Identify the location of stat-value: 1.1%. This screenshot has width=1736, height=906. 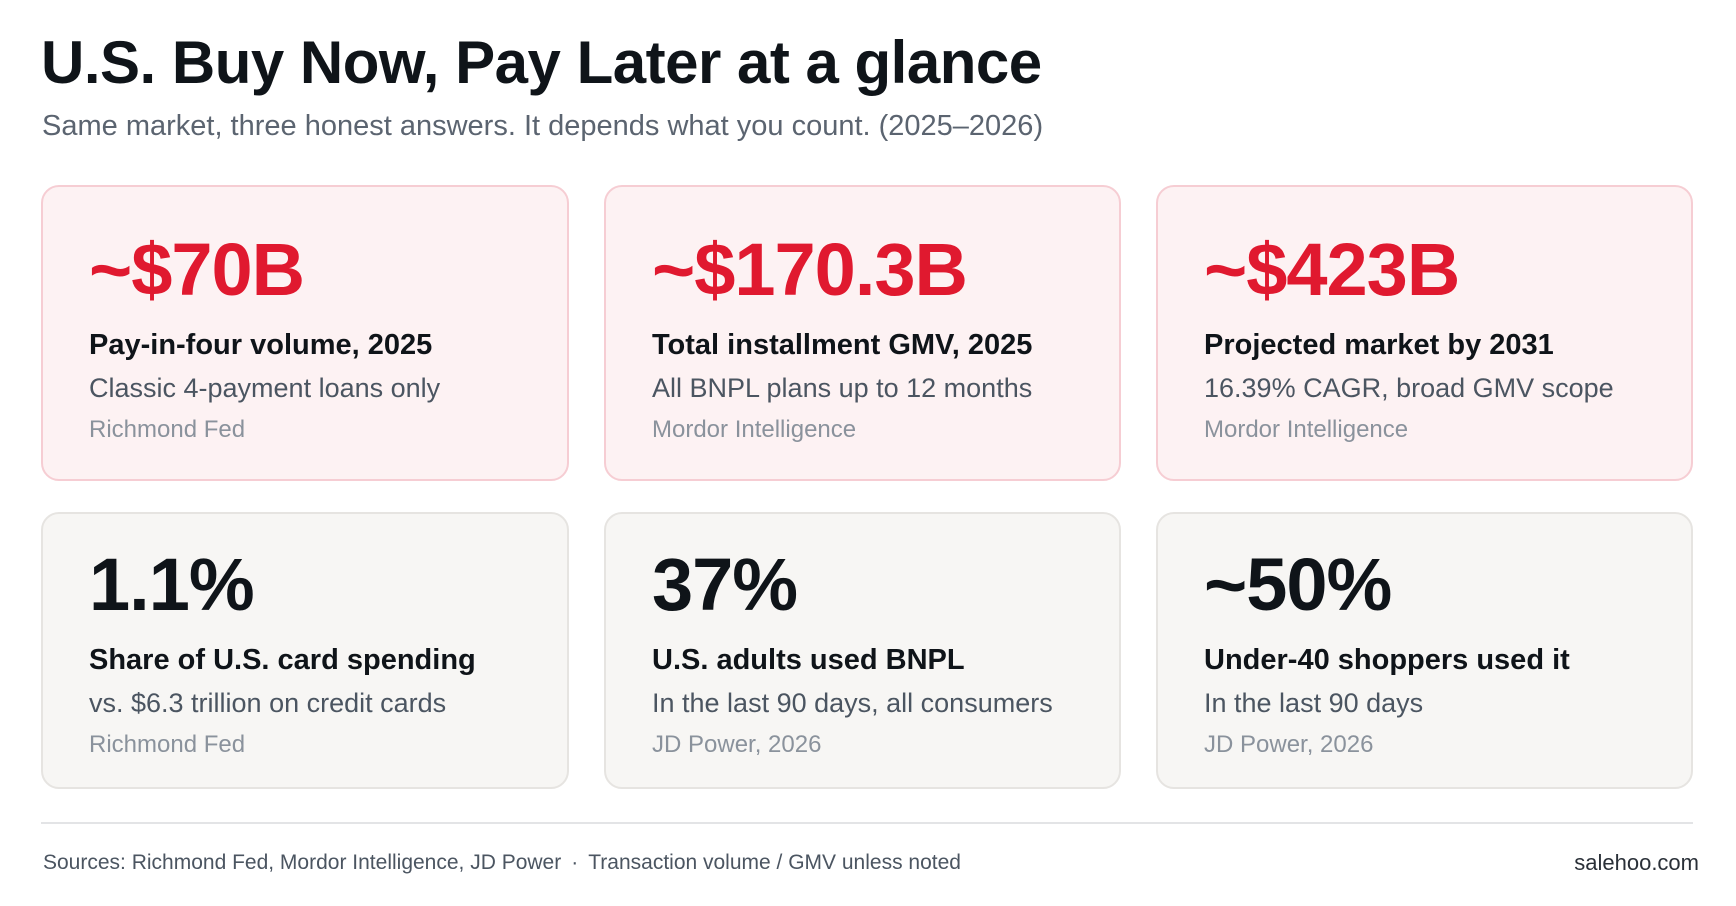
(172, 584).